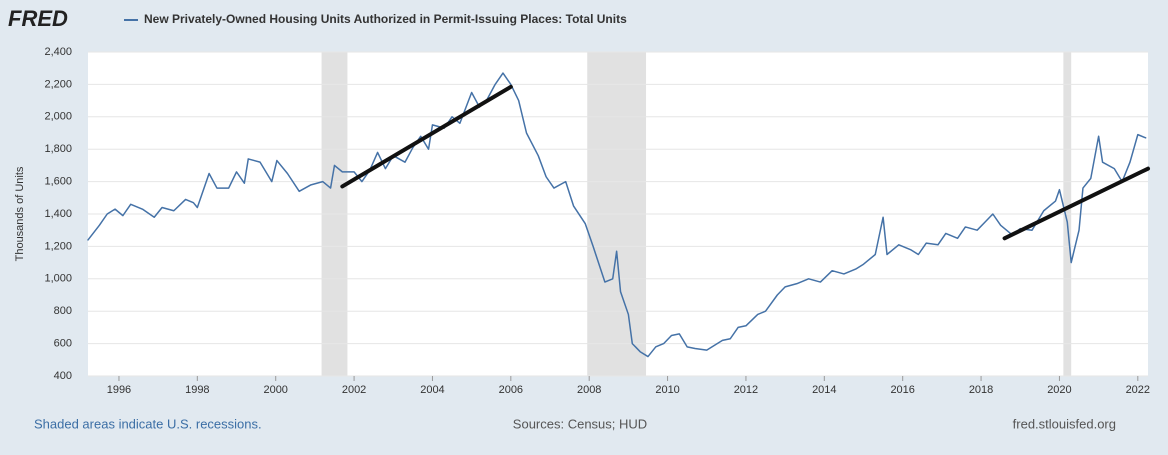 This screenshot has width=1168, height=455. What do you see at coordinates (511, 390) in the screenshot?
I see `x-tick-label: 2006` at bounding box center [511, 390].